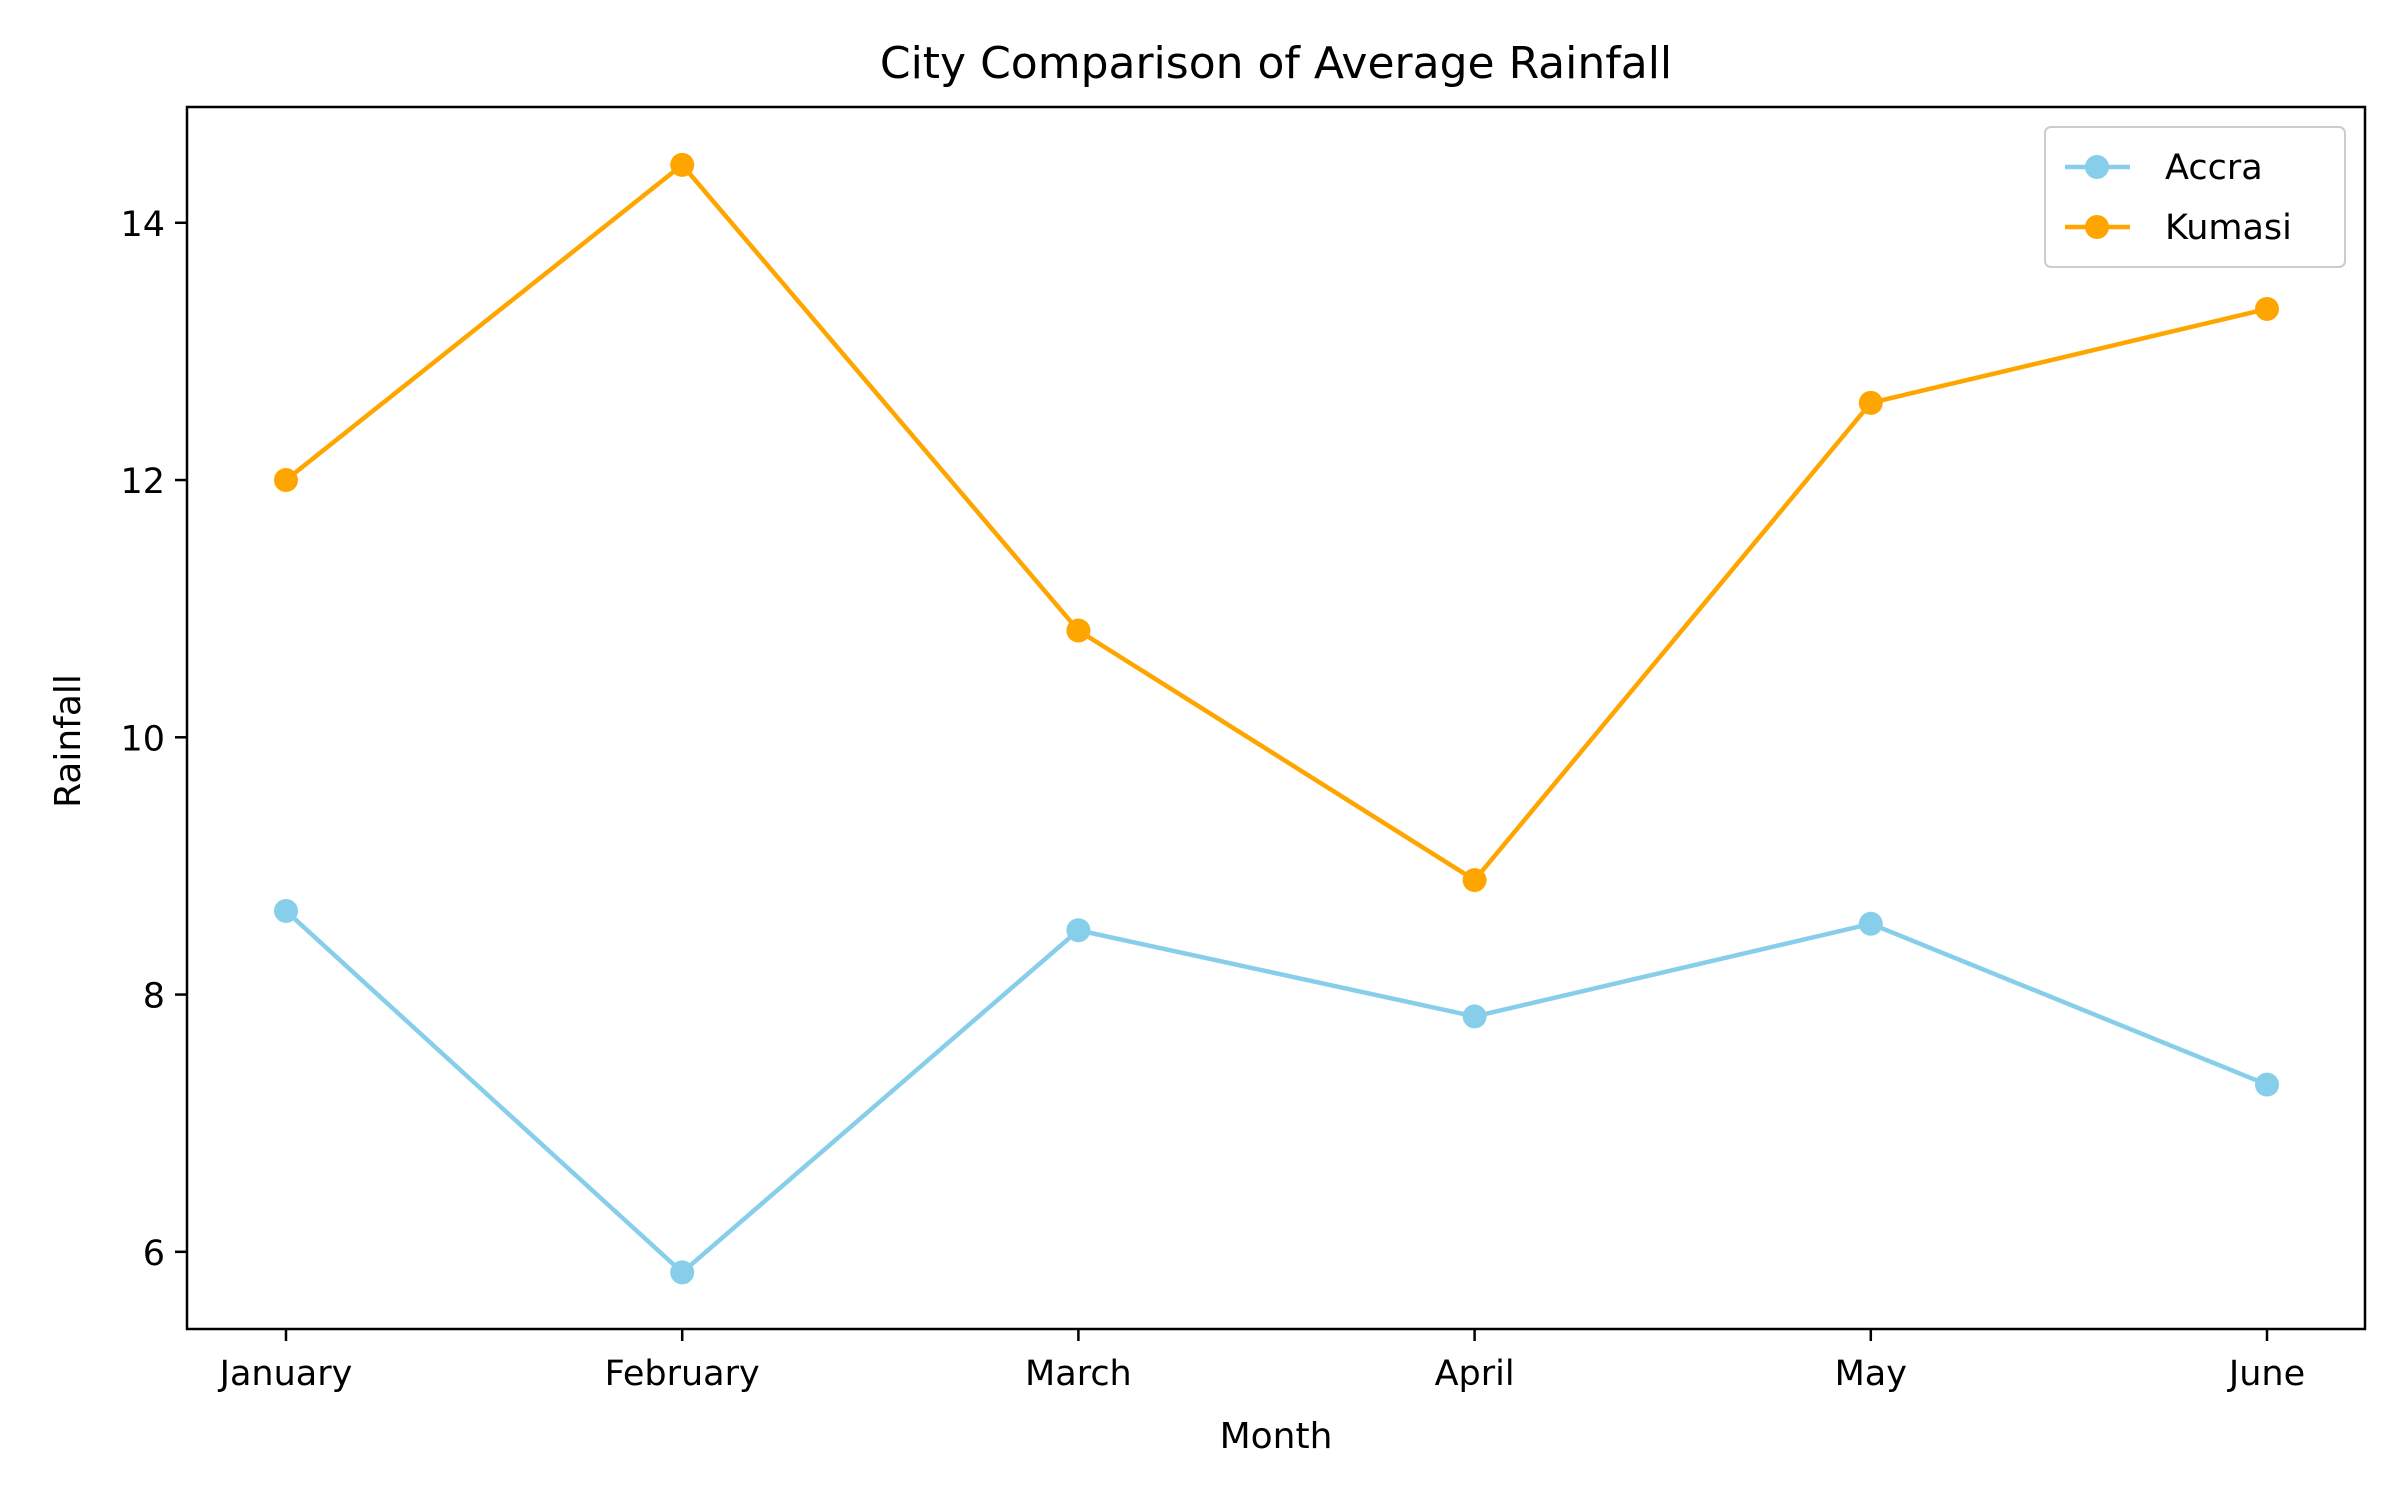 Image resolution: width=2400 pixels, height=1500 pixels. What do you see at coordinates (68, 741) in the screenshot?
I see `y-axis-label: Rainfall` at bounding box center [68, 741].